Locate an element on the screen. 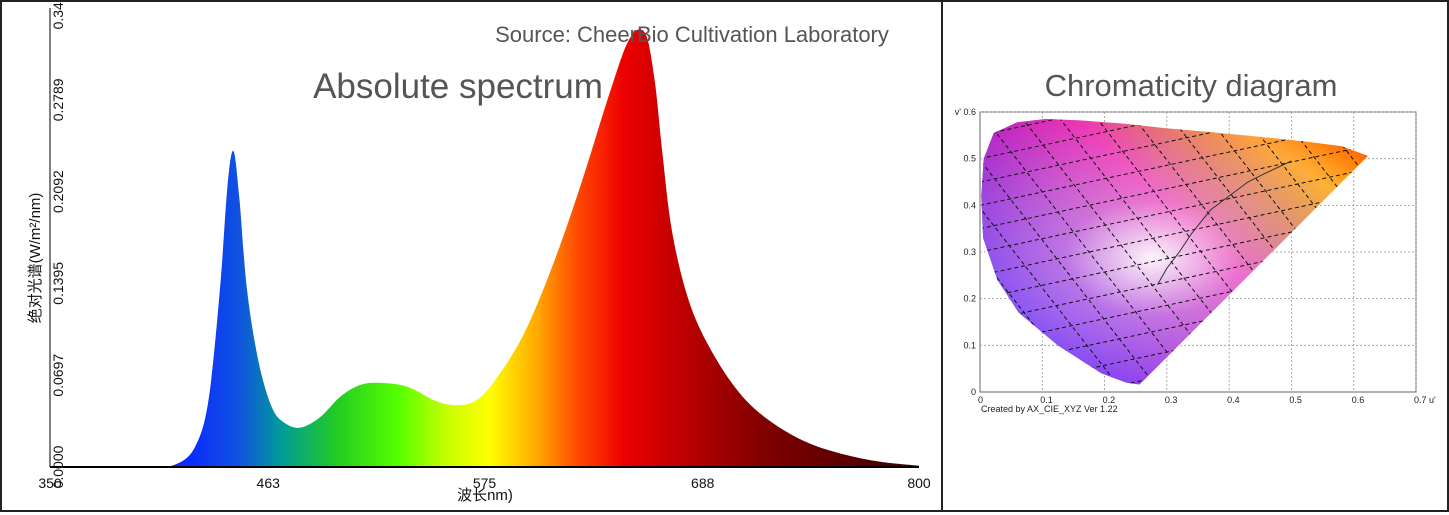  x-tick-label: 575 is located at coordinates (485, 483).